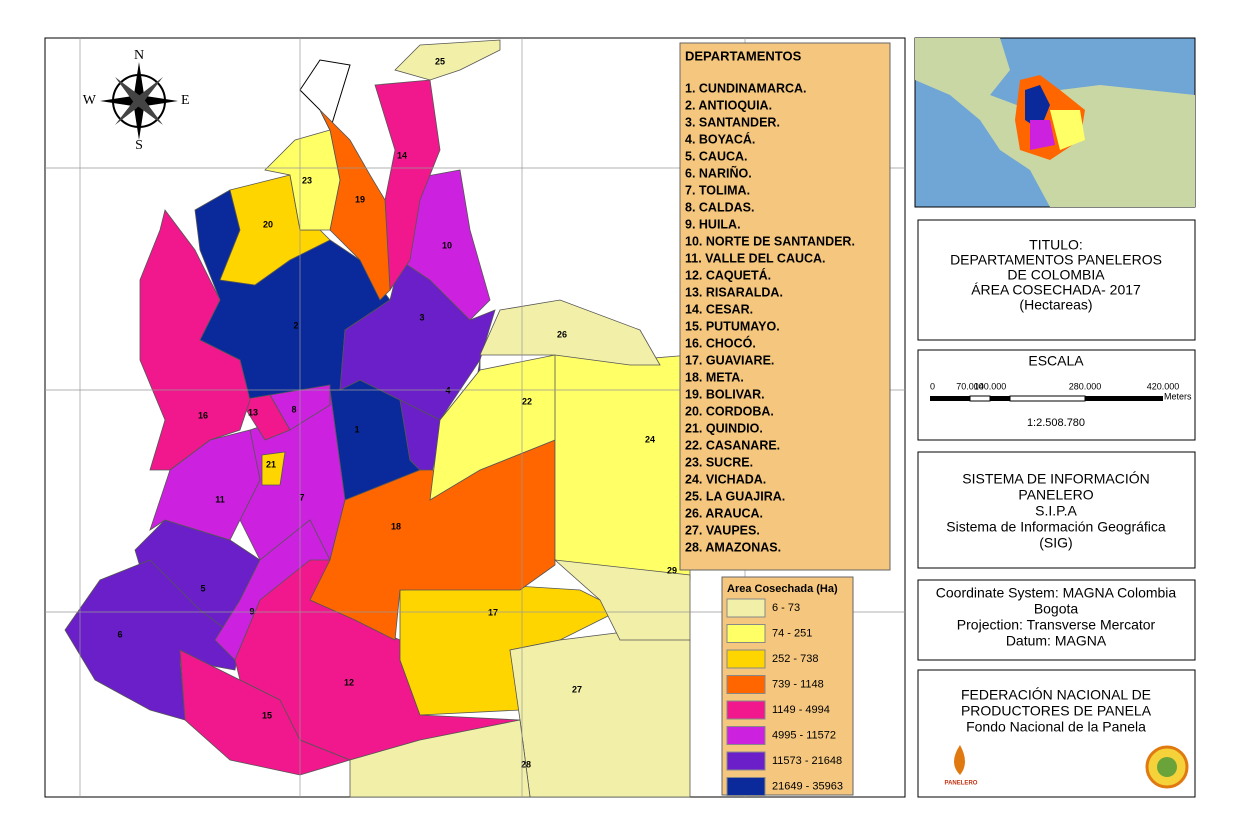 This screenshot has height=835, width=1250. I want to click on scale-label: 70.000, so click(970, 386).